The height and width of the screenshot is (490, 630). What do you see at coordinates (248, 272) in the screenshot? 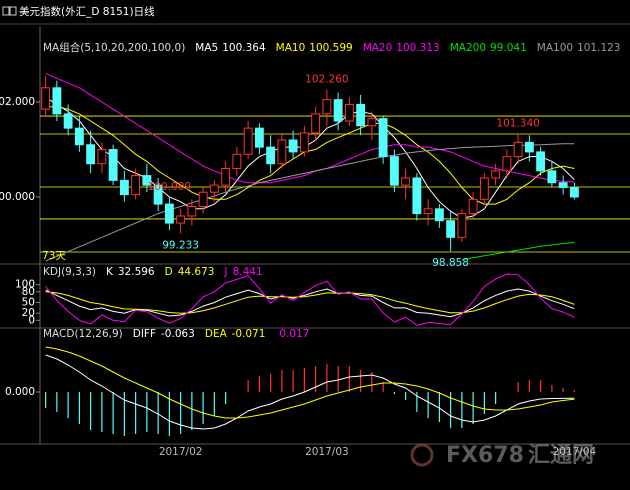
I see `legend-value: 8.441` at bounding box center [248, 272].